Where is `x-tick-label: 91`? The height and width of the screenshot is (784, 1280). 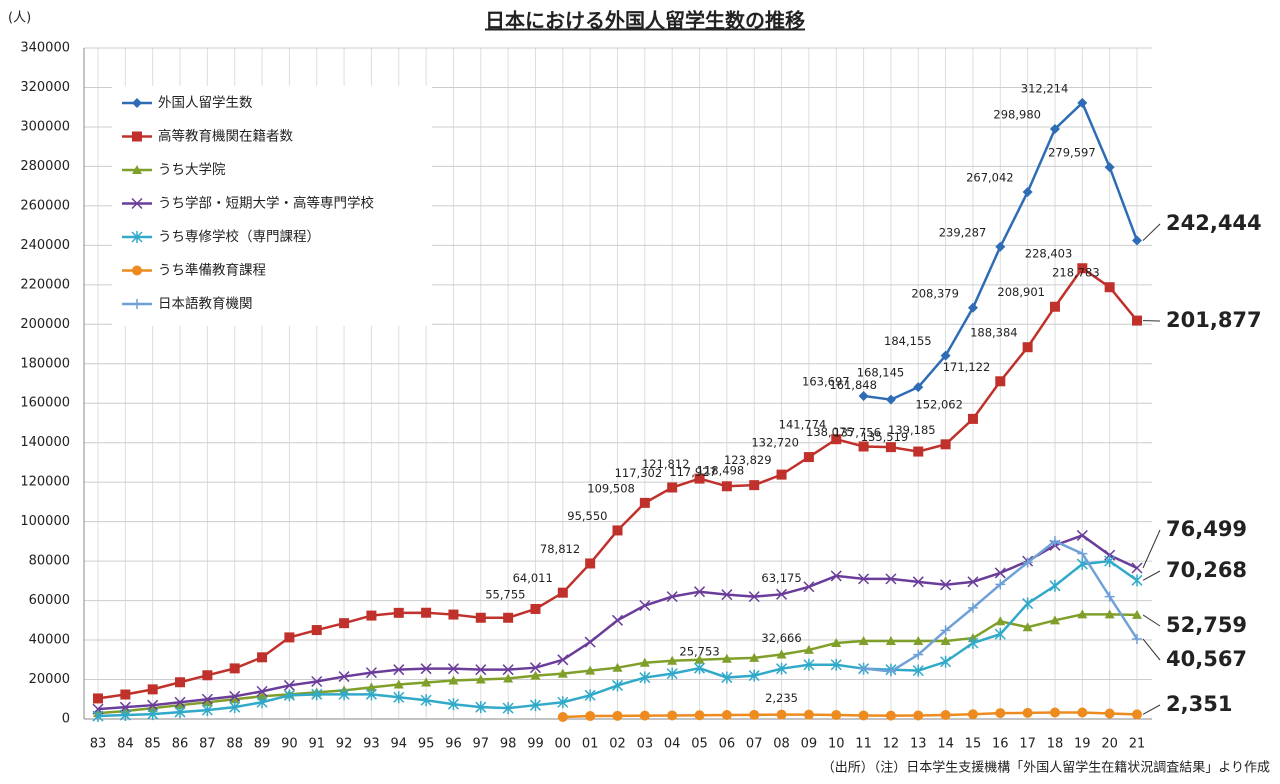 x-tick-label: 91 is located at coordinates (316, 744).